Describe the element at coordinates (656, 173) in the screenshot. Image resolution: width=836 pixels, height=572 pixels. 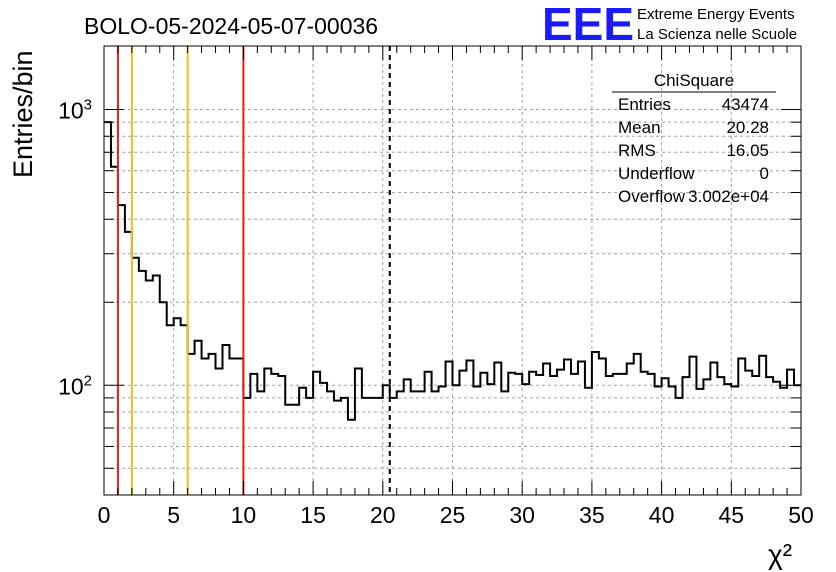
I see `stats-label: Underflow` at that location.